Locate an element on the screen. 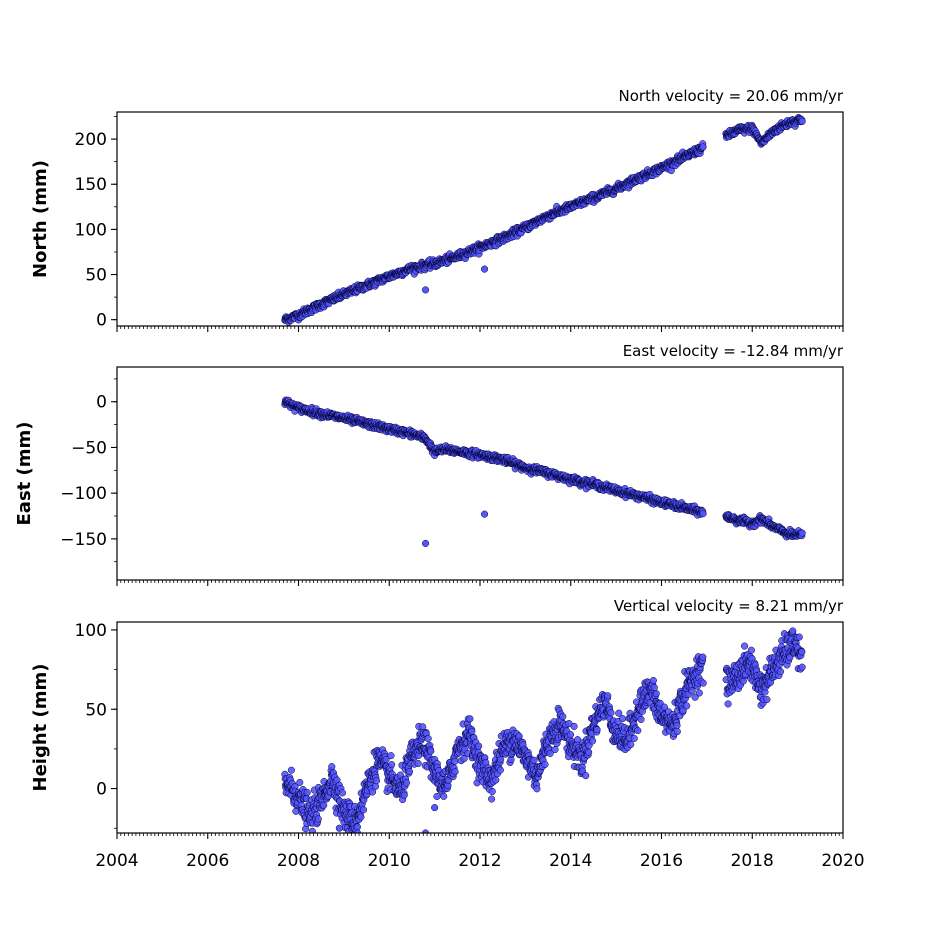 The image size is (937, 937). x-tick-label: 2012 is located at coordinates (479, 861).